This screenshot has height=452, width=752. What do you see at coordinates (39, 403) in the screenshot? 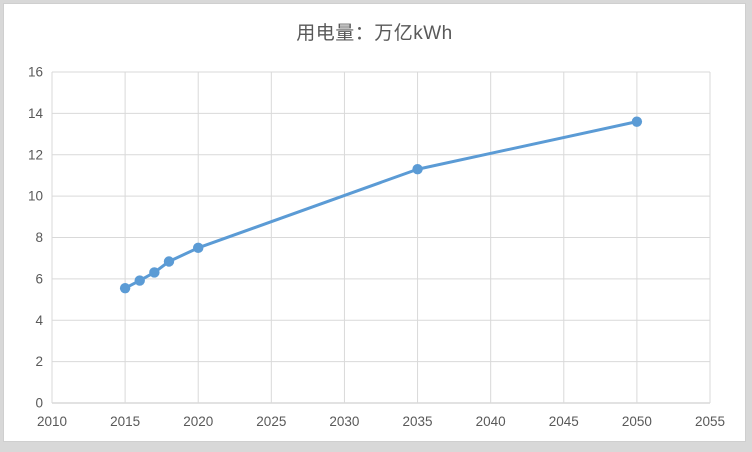
I see `y-tick-label: 0` at bounding box center [39, 403].